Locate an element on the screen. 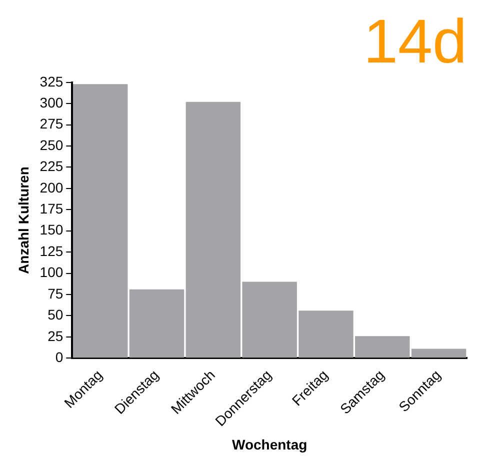 The height and width of the screenshot is (466, 479). y-tick-label: 325 is located at coordinates (52, 81).